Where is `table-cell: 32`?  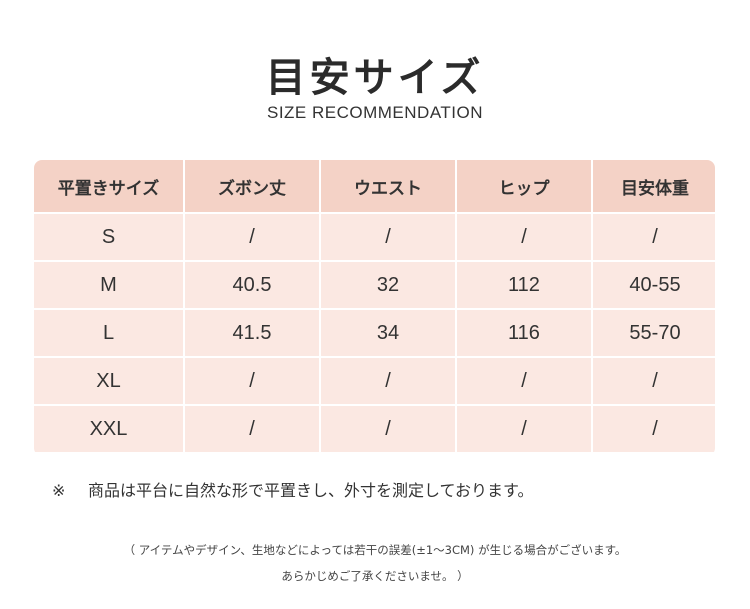 table-cell: 32 is located at coordinates (388, 285).